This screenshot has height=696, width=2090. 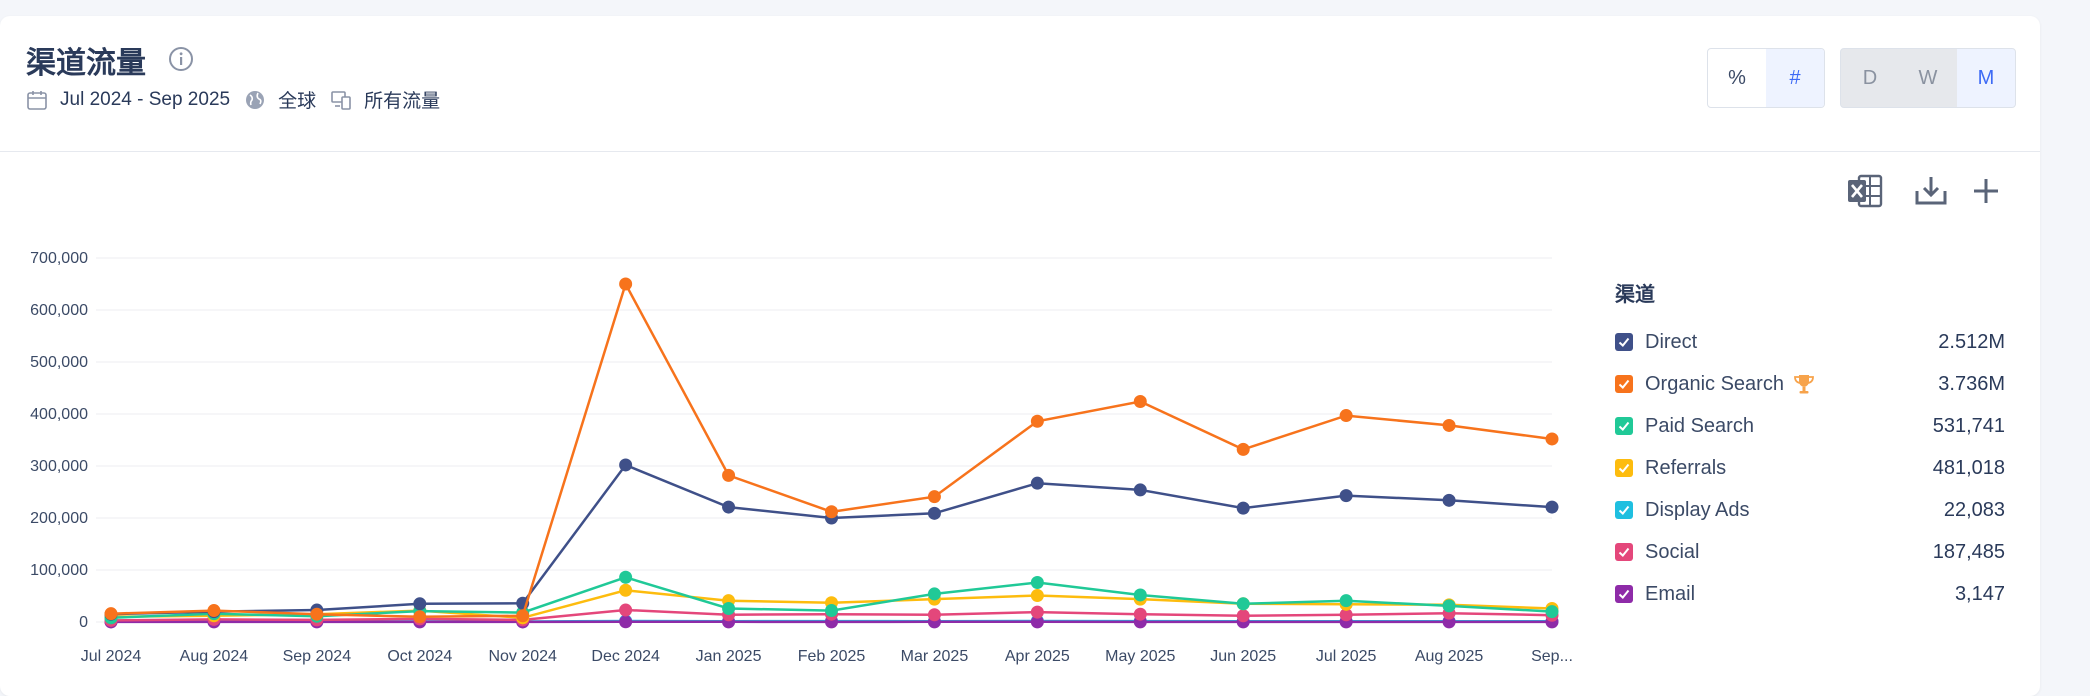 What do you see at coordinates (625, 656) in the screenshot?
I see `x-tick-label: Dec 2024` at bounding box center [625, 656].